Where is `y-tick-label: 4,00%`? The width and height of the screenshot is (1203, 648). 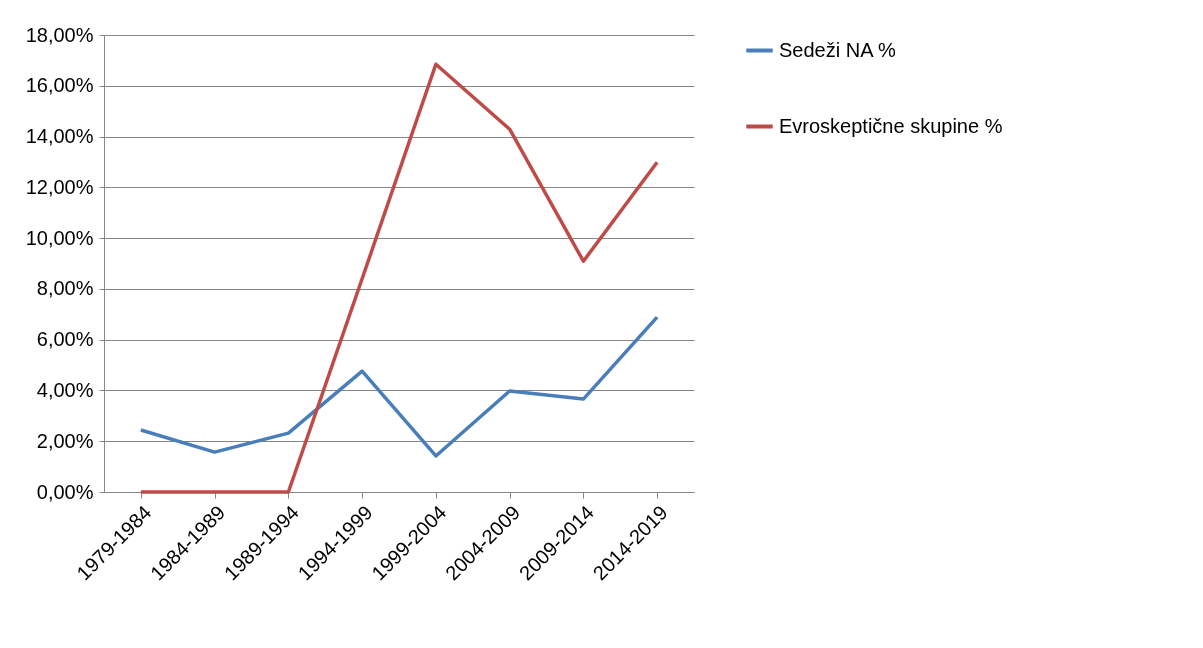 y-tick-label: 4,00% is located at coordinates (65, 389).